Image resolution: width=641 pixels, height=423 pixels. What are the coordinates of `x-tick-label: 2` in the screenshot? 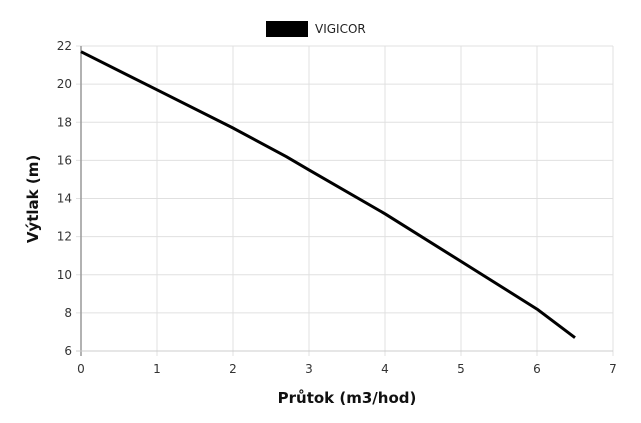 It's located at (233, 369).